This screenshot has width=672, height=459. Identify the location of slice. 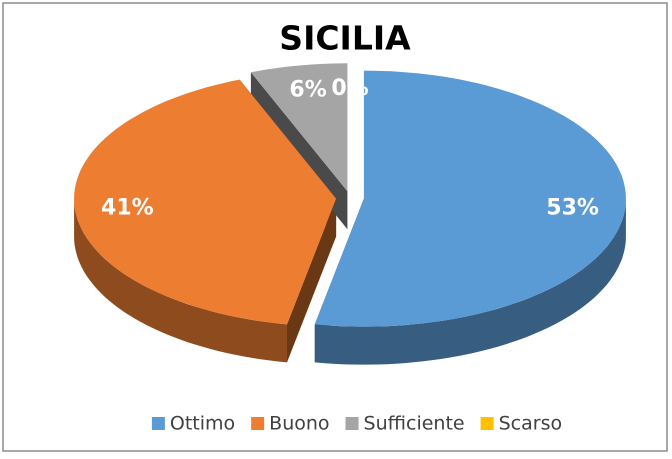
(299, 127).